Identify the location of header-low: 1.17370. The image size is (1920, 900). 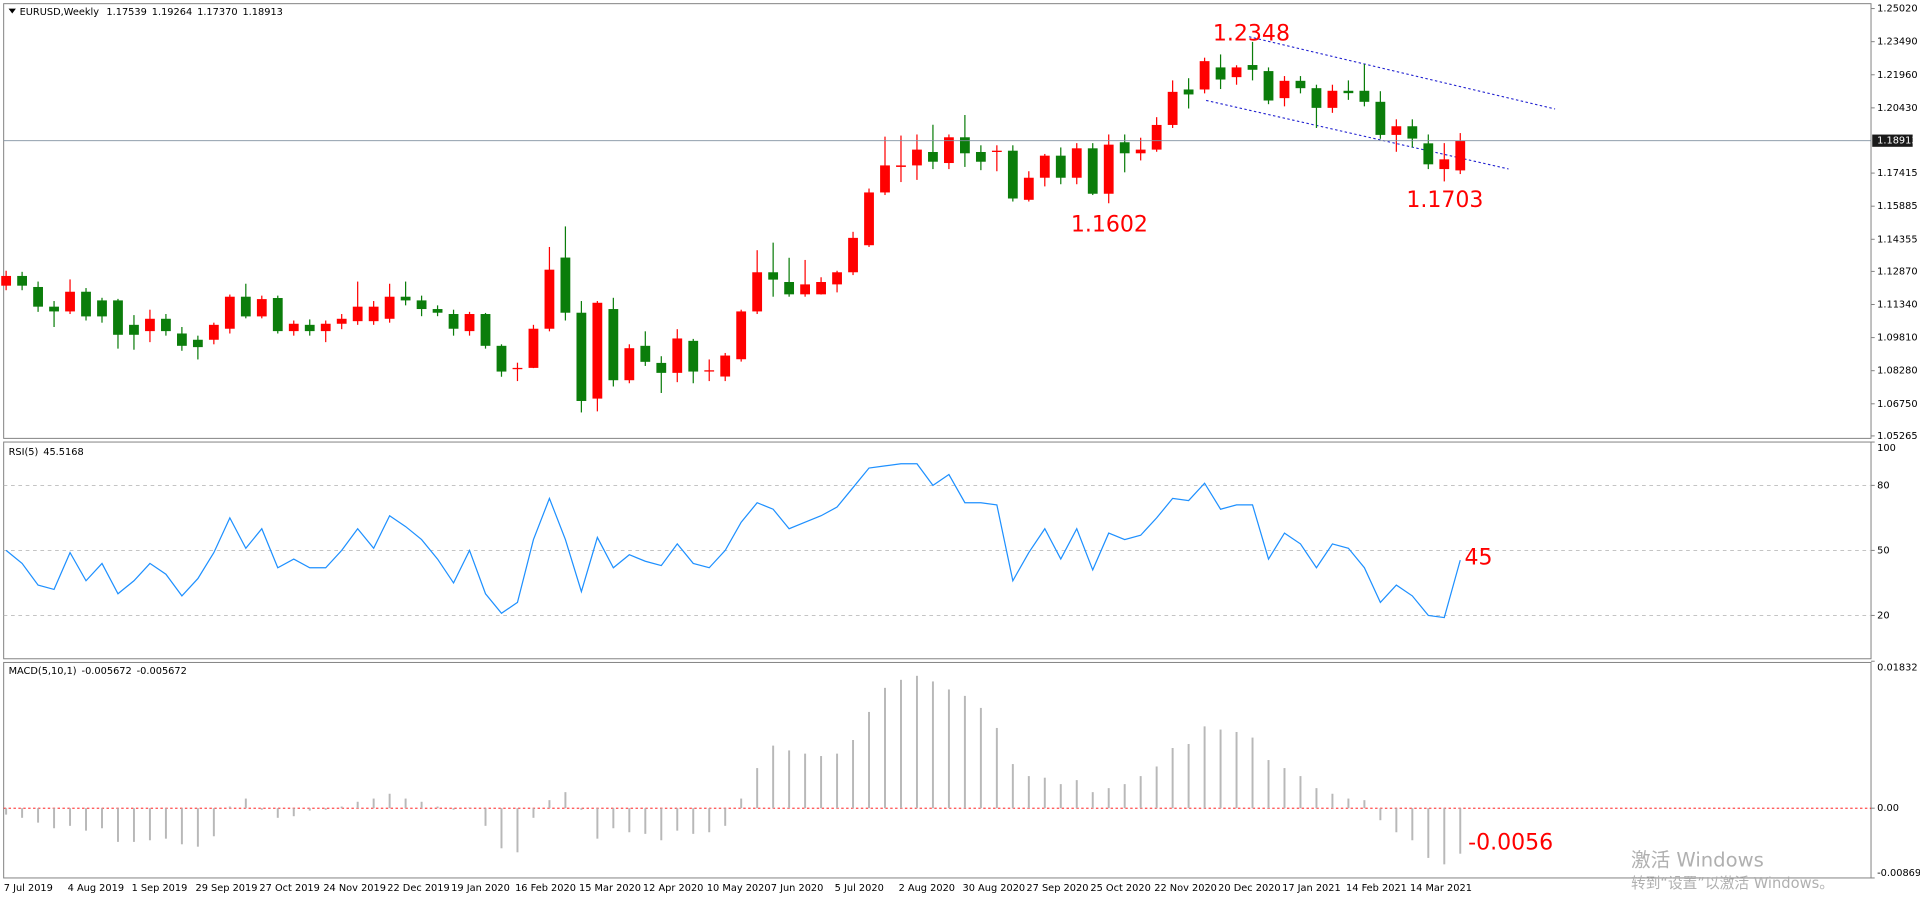
(217, 12).